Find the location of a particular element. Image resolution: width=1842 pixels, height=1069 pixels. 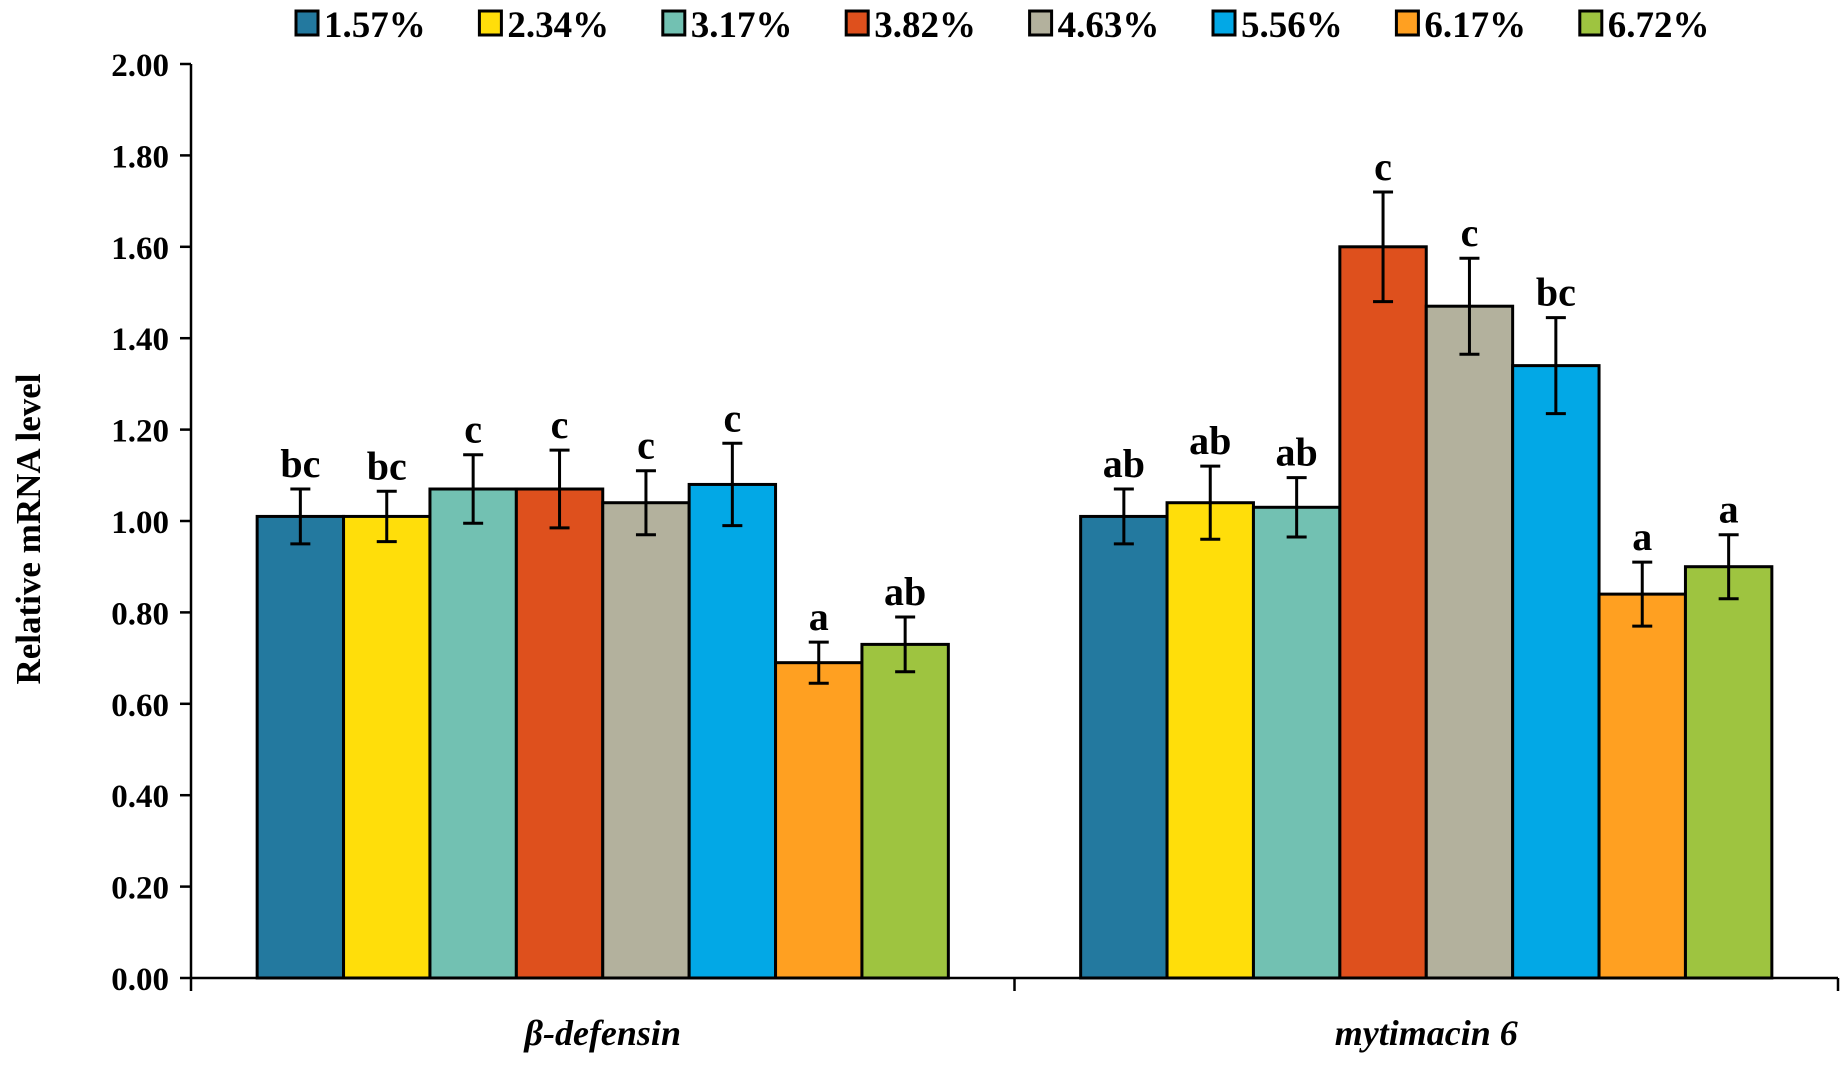

legend-label: 3.17% is located at coordinates (742, 25).